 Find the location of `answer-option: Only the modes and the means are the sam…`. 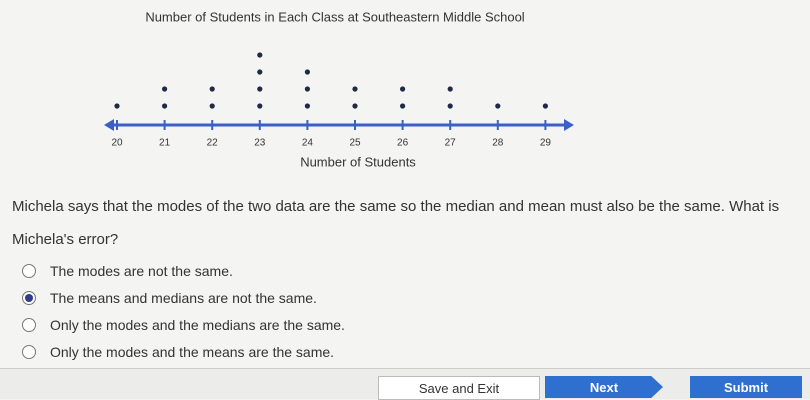

answer-option: Only the modes and the means are the sam… is located at coordinates (178, 352).